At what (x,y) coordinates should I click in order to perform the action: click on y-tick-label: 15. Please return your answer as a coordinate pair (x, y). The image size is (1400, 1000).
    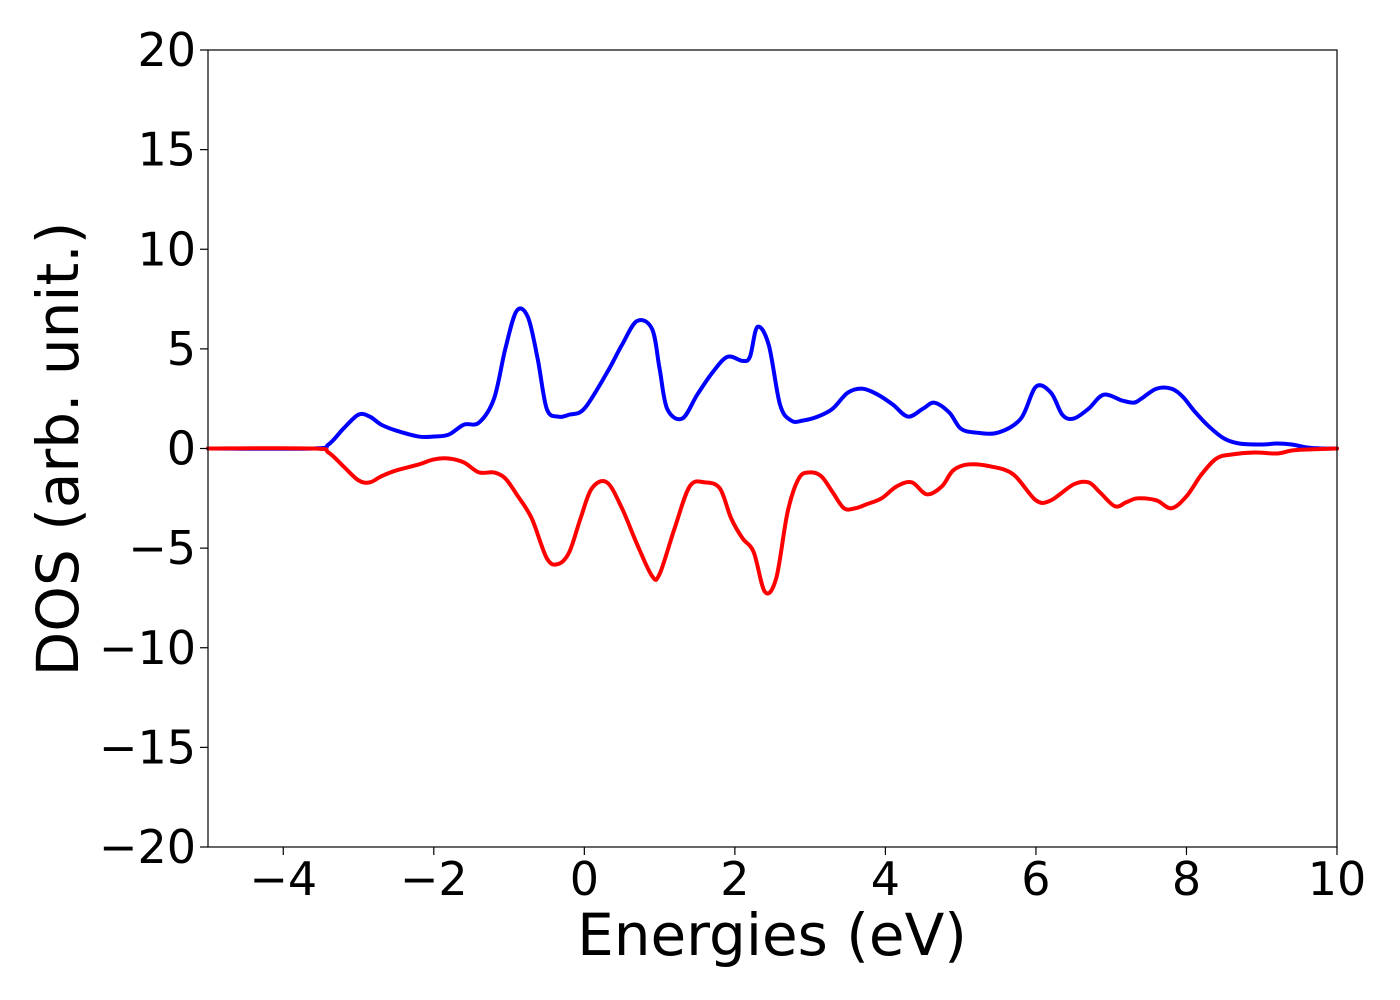
    Looking at the image, I should click on (166, 150).